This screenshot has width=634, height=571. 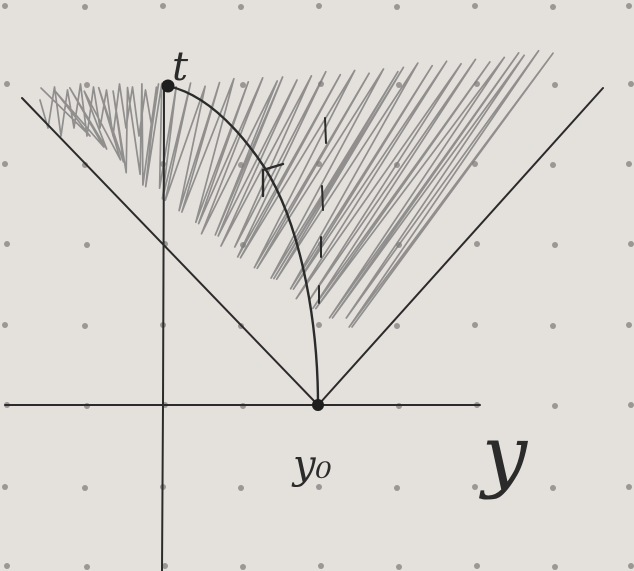 I want to click on label-t: t, so click(x=180, y=67).